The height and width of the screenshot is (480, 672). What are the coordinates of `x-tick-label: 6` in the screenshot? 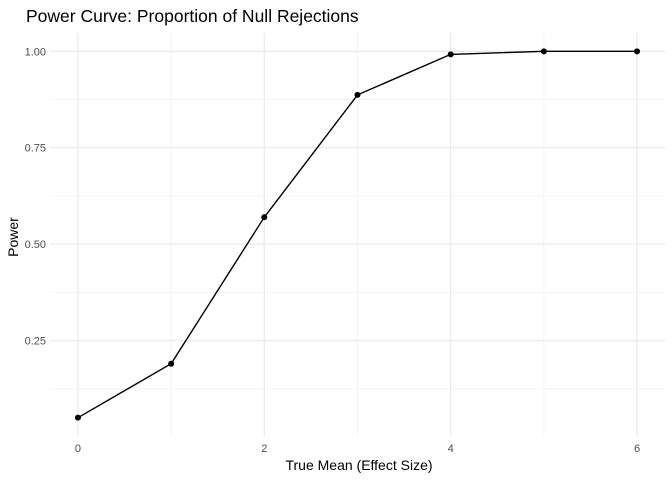 It's located at (637, 449).